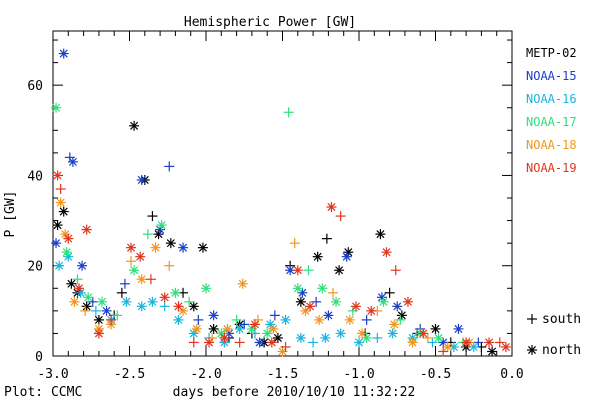 Image resolution: width=600 pixels, height=400 pixels. I want to click on x-tick-label: -2.5, so click(129, 374).